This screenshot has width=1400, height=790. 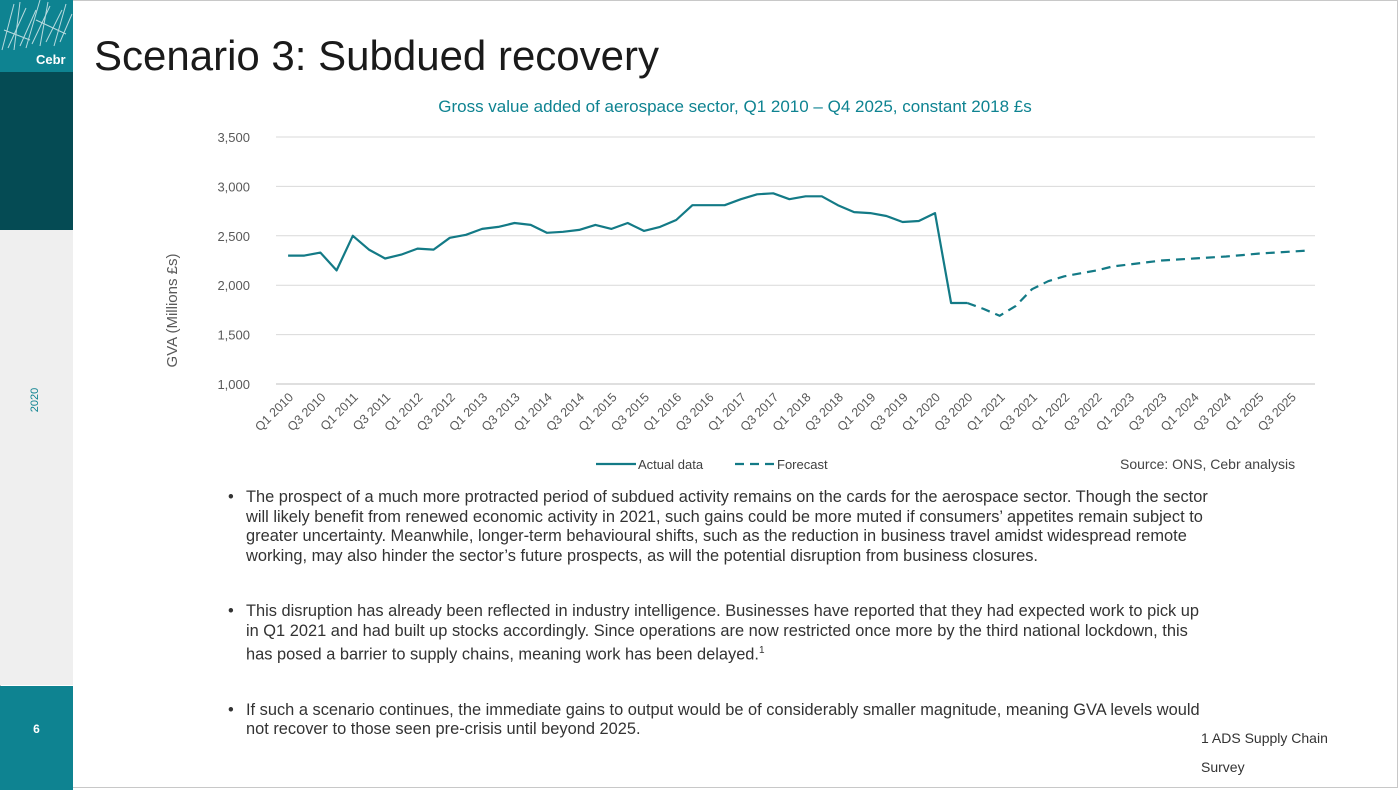 I want to click on sidebar-shape, so click(x=36, y=485).